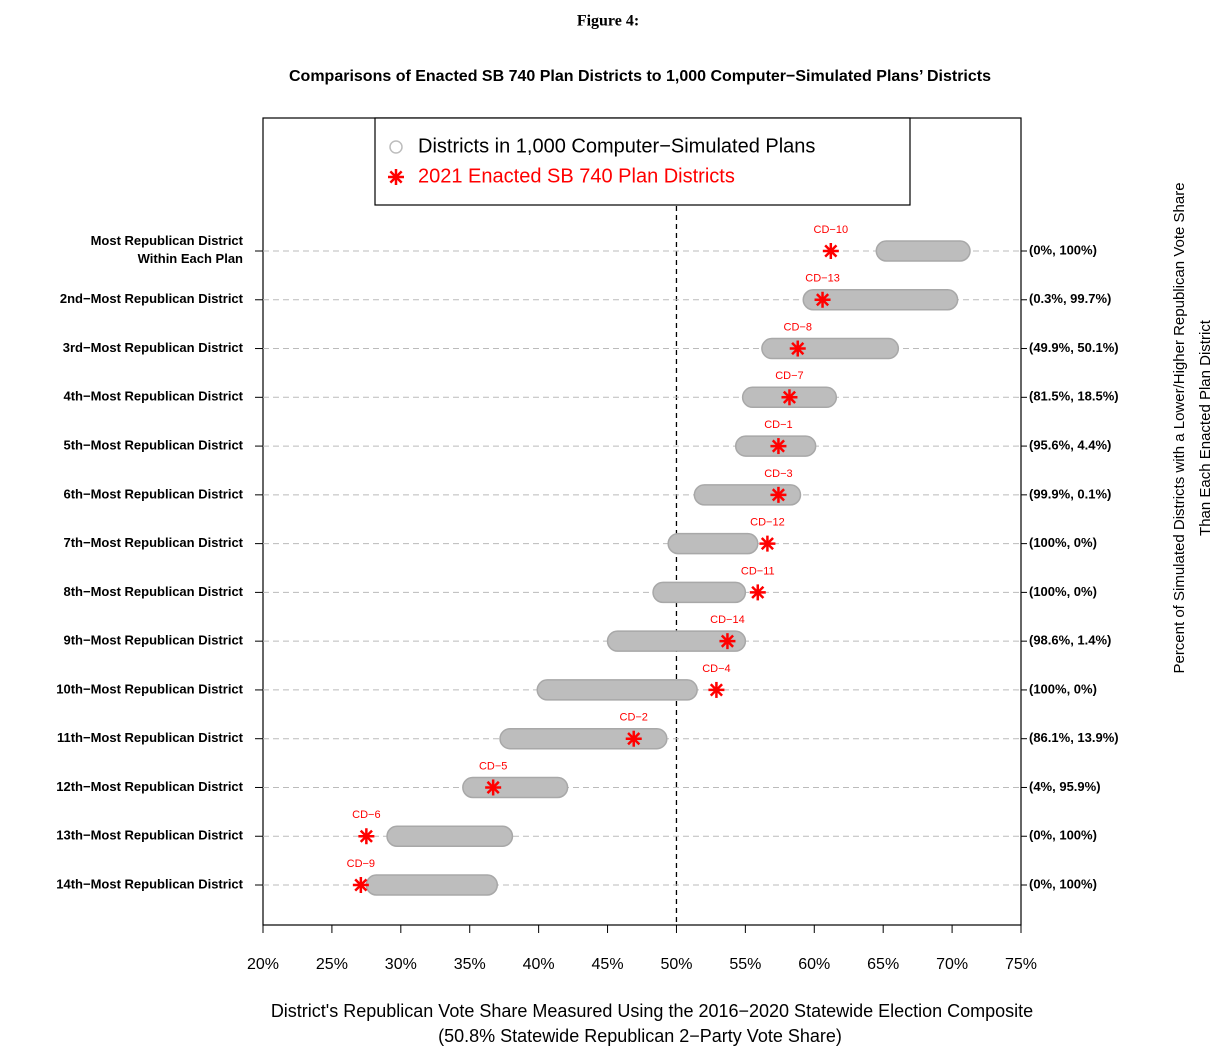 The width and height of the screenshot is (1217, 1053). I want to click on point-label: CD−11, so click(758, 571).